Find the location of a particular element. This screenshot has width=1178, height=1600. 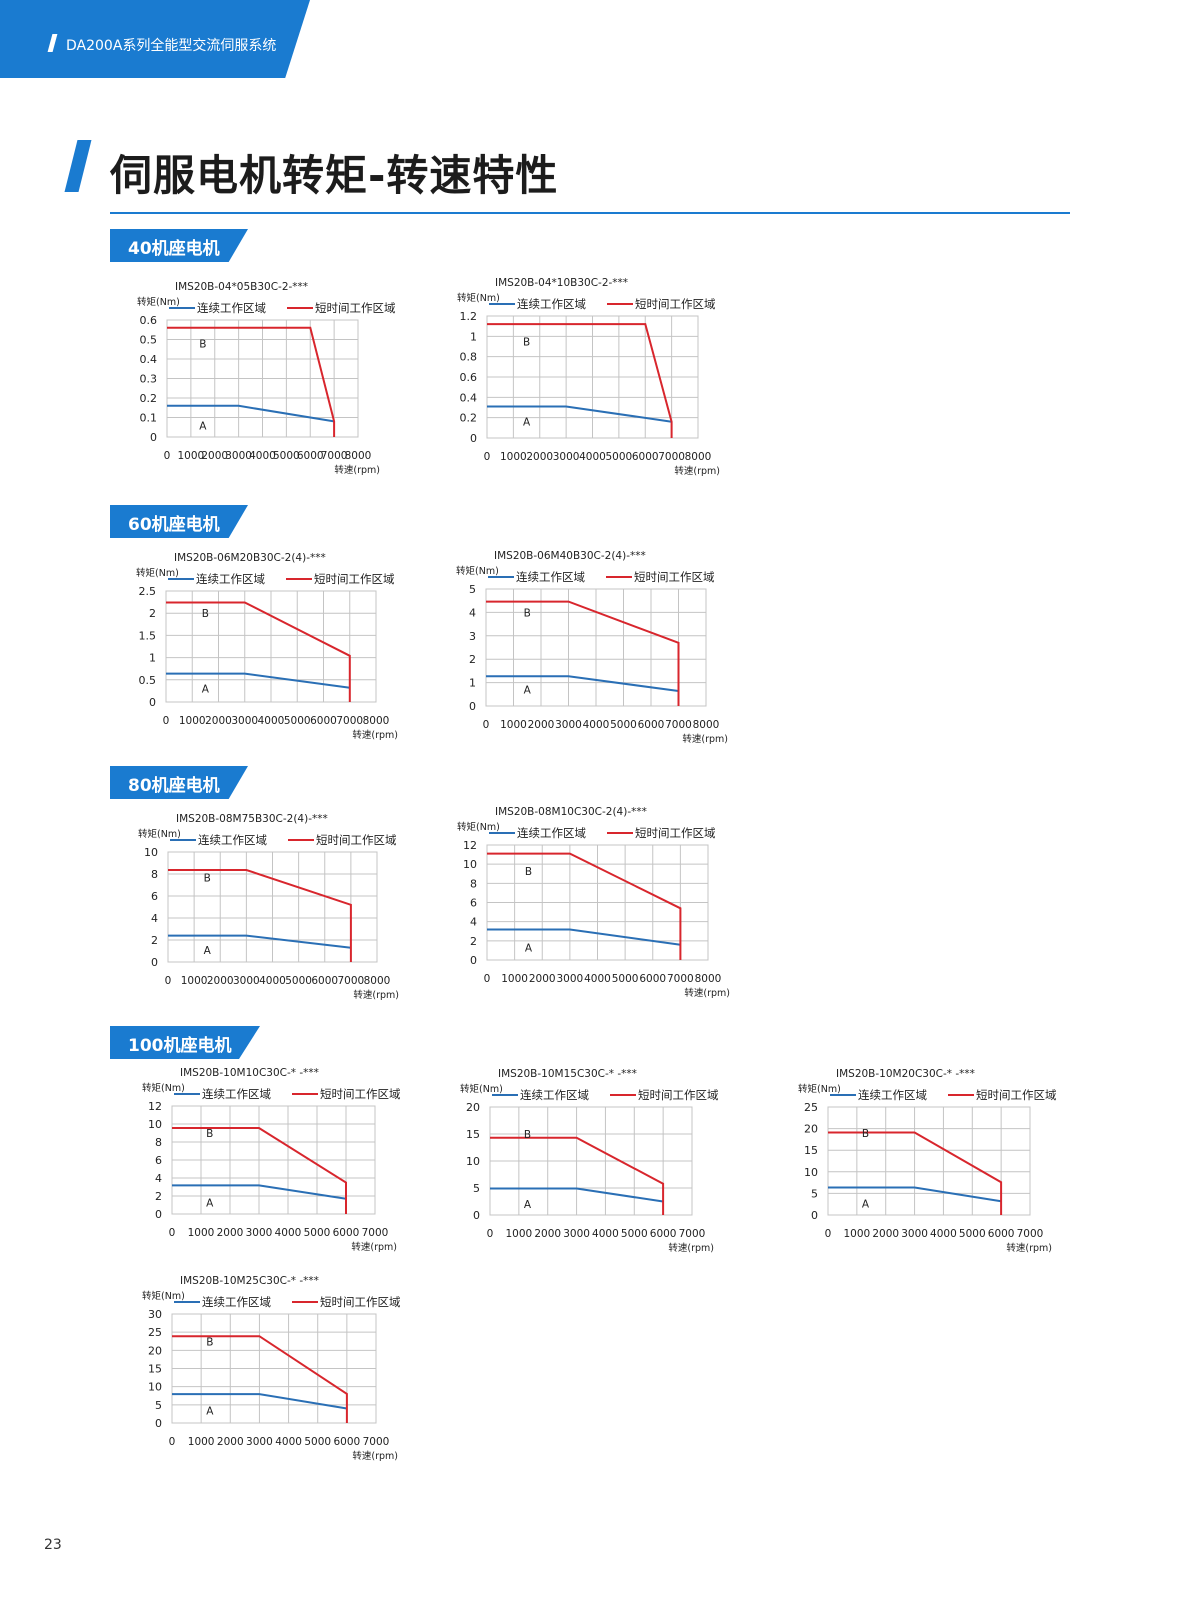

chart-title: IMS20B-10M20C30C-* -*** is located at coordinates (905, 1074).